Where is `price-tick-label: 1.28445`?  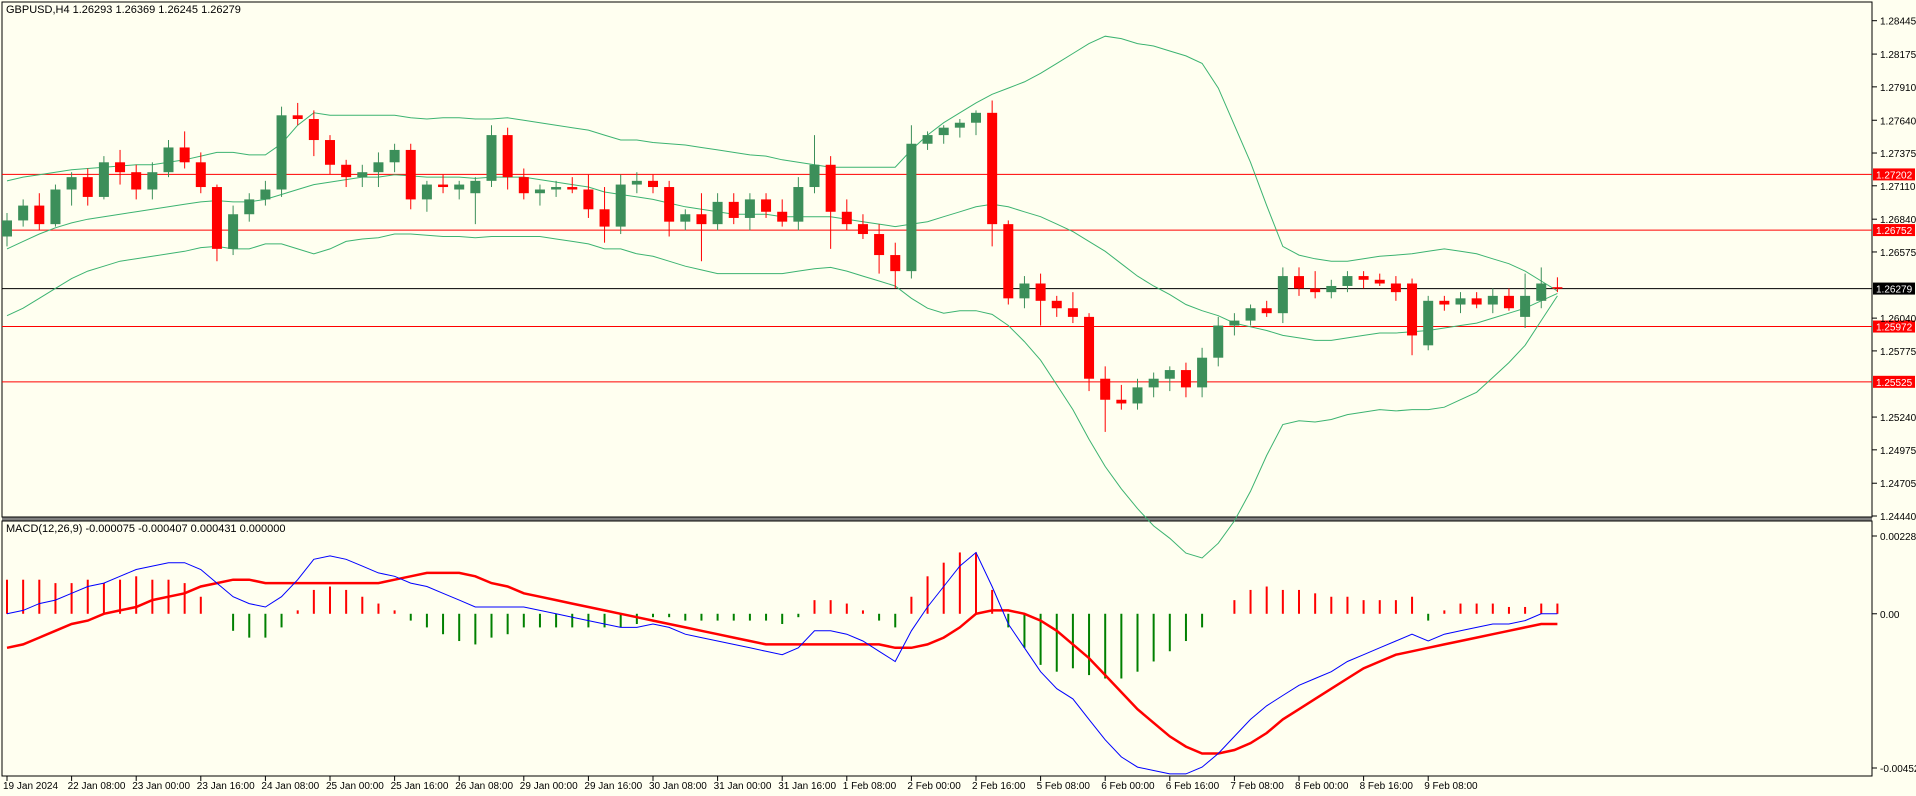 price-tick-label: 1.28445 is located at coordinates (1898, 22).